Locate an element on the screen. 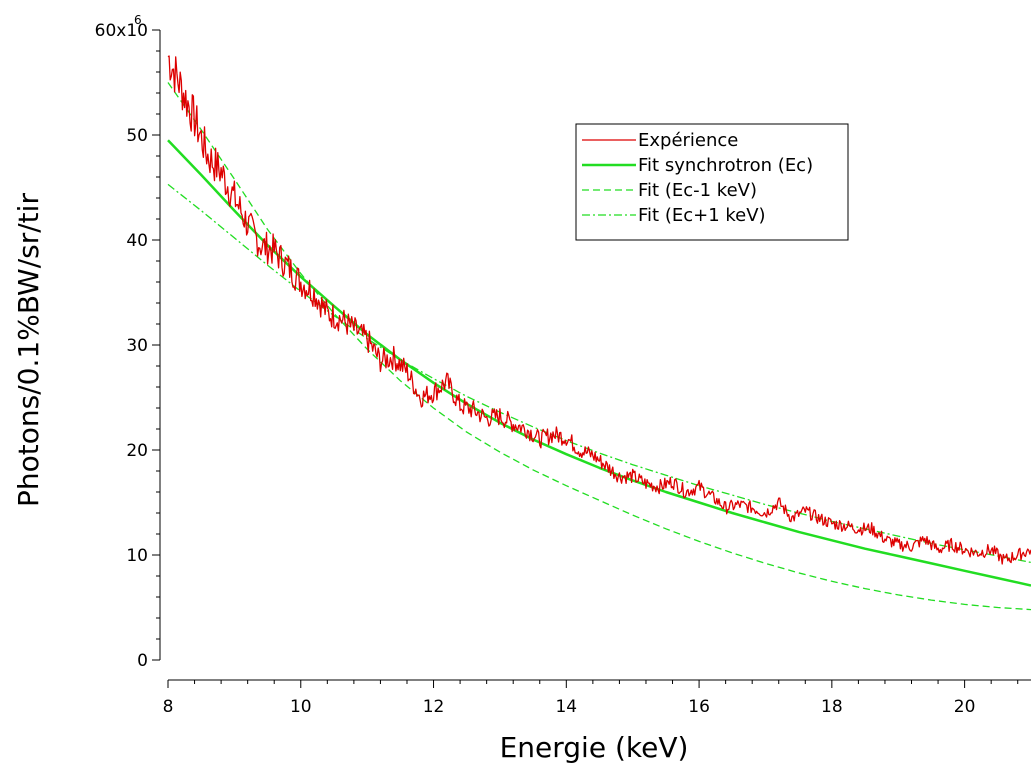  y-exponent-label: 6 is located at coordinates (138, 20).